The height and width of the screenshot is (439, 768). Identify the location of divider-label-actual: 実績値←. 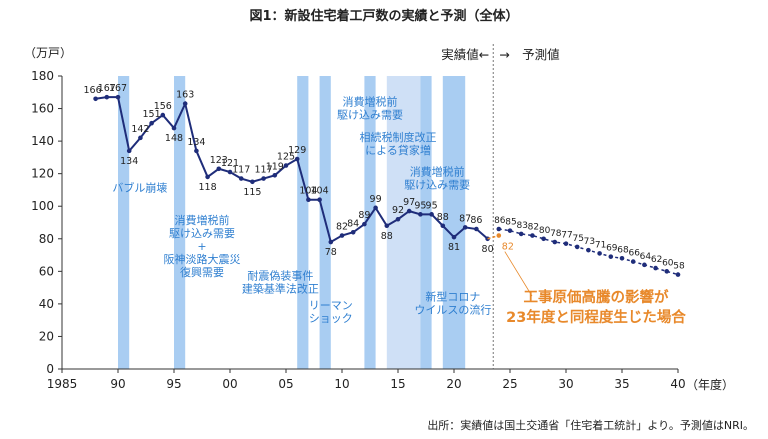
(465, 54).